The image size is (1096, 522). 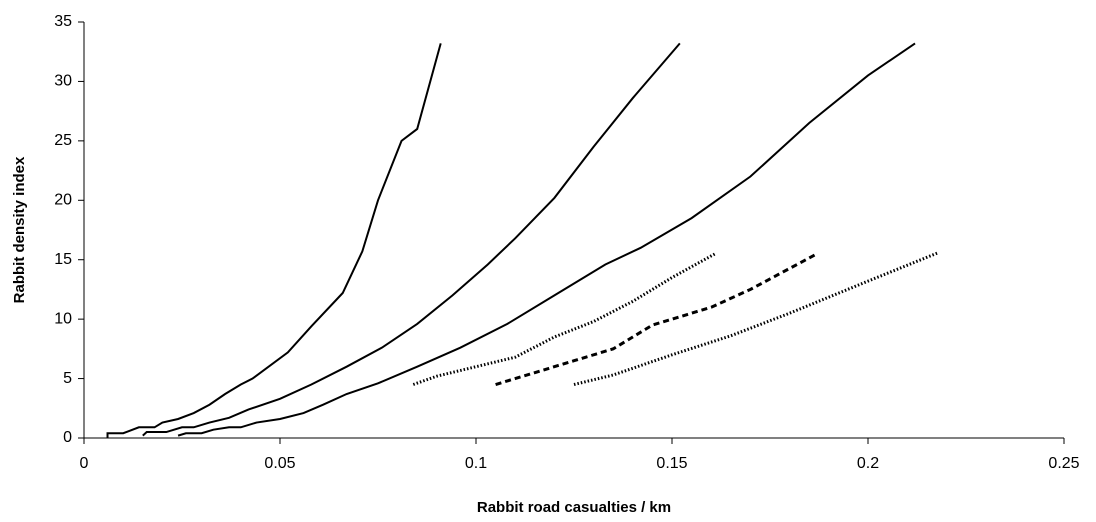 I want to click on x-tick-label: 0.1, so click(x=476, y=463).